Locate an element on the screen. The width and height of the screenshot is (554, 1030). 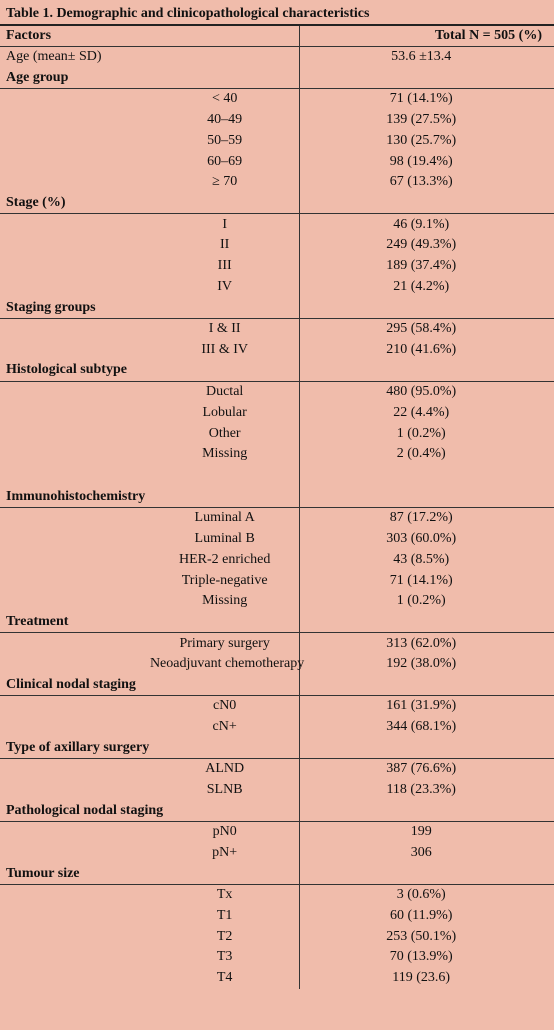
row: 60–69 98 (19.4%) is located at coordinates (277, 162).